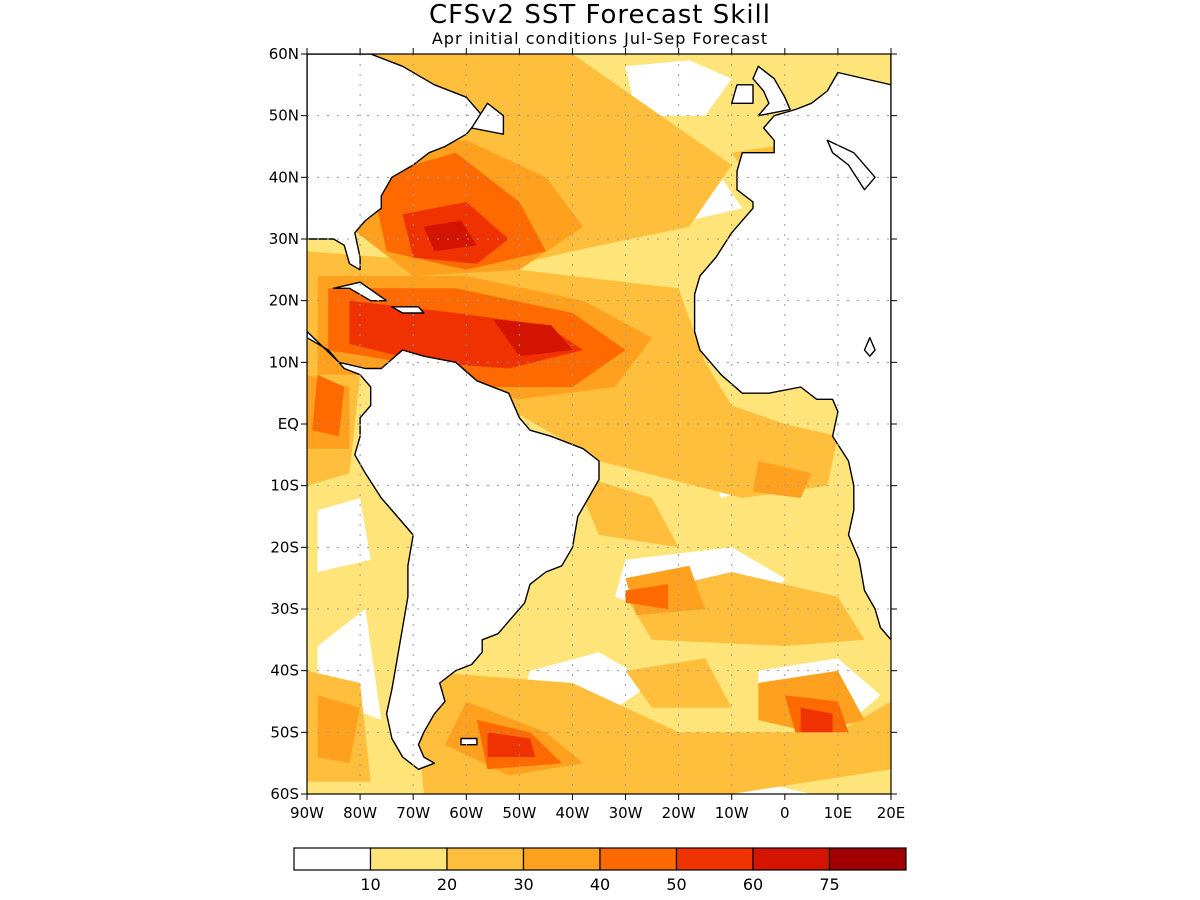  What do you see at coordinates (732, 813) in the screenshot?
I see `lon-label: 10W` at bounding box center [732, 813].